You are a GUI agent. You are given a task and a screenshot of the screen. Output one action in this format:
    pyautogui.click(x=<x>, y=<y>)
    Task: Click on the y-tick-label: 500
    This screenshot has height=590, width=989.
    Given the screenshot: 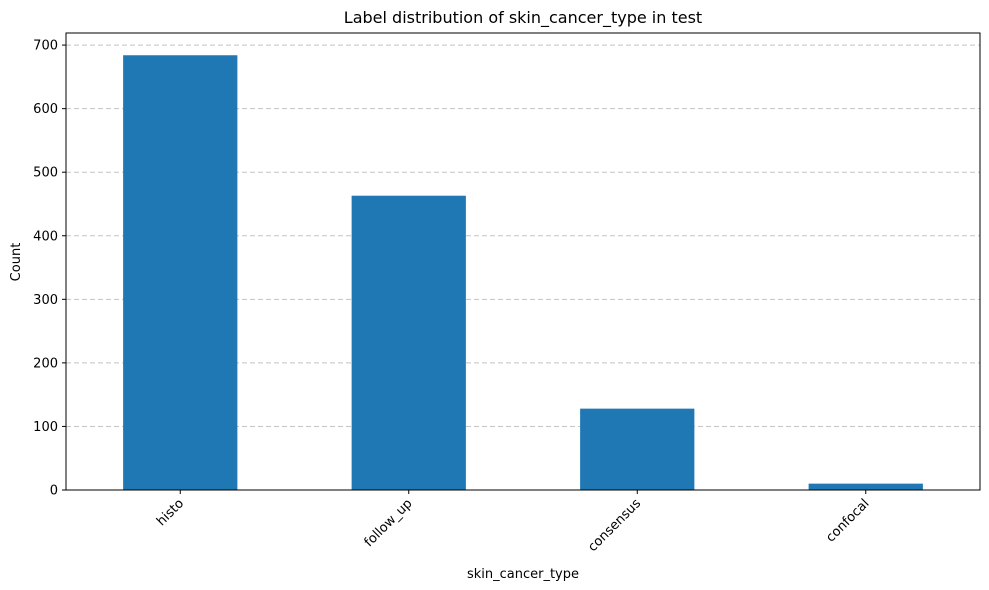 What is the action you would take?
    pyautogui.click(x=45, y=173)
    